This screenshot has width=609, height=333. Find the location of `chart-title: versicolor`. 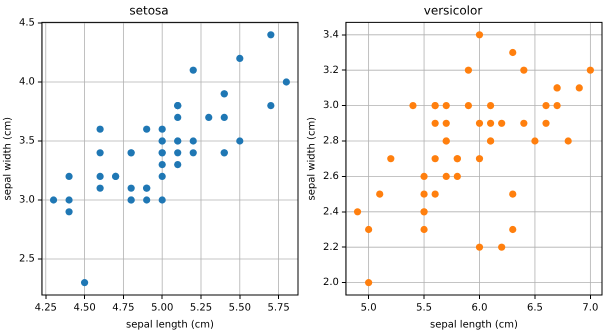

chart-title: versicolor is located at coordinates (453, 10).